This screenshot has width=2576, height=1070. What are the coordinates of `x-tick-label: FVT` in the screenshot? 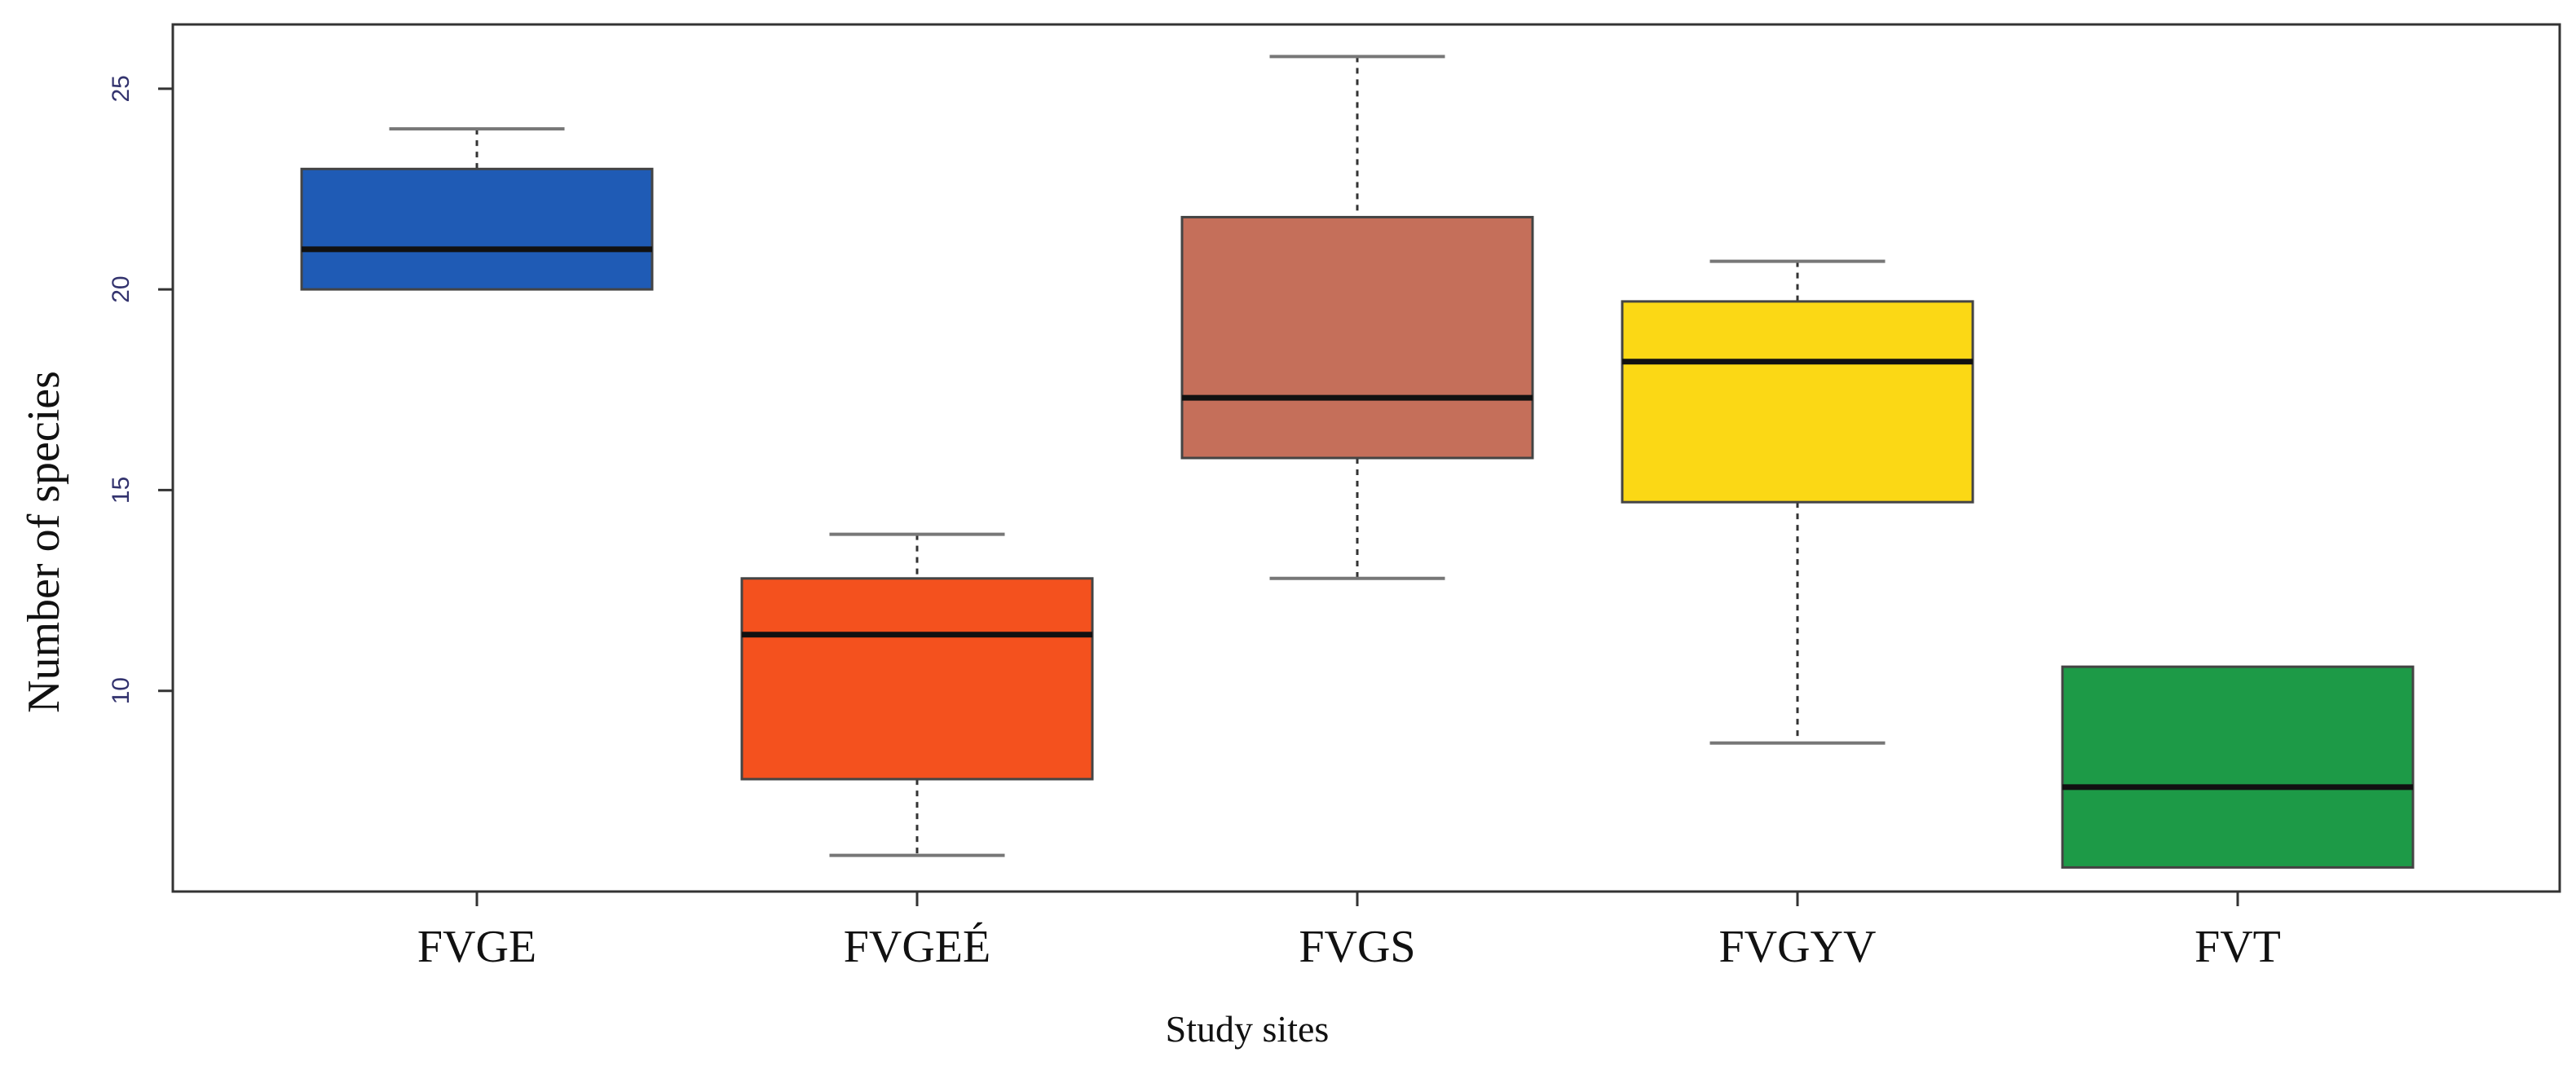 It's located at (2237, 947).